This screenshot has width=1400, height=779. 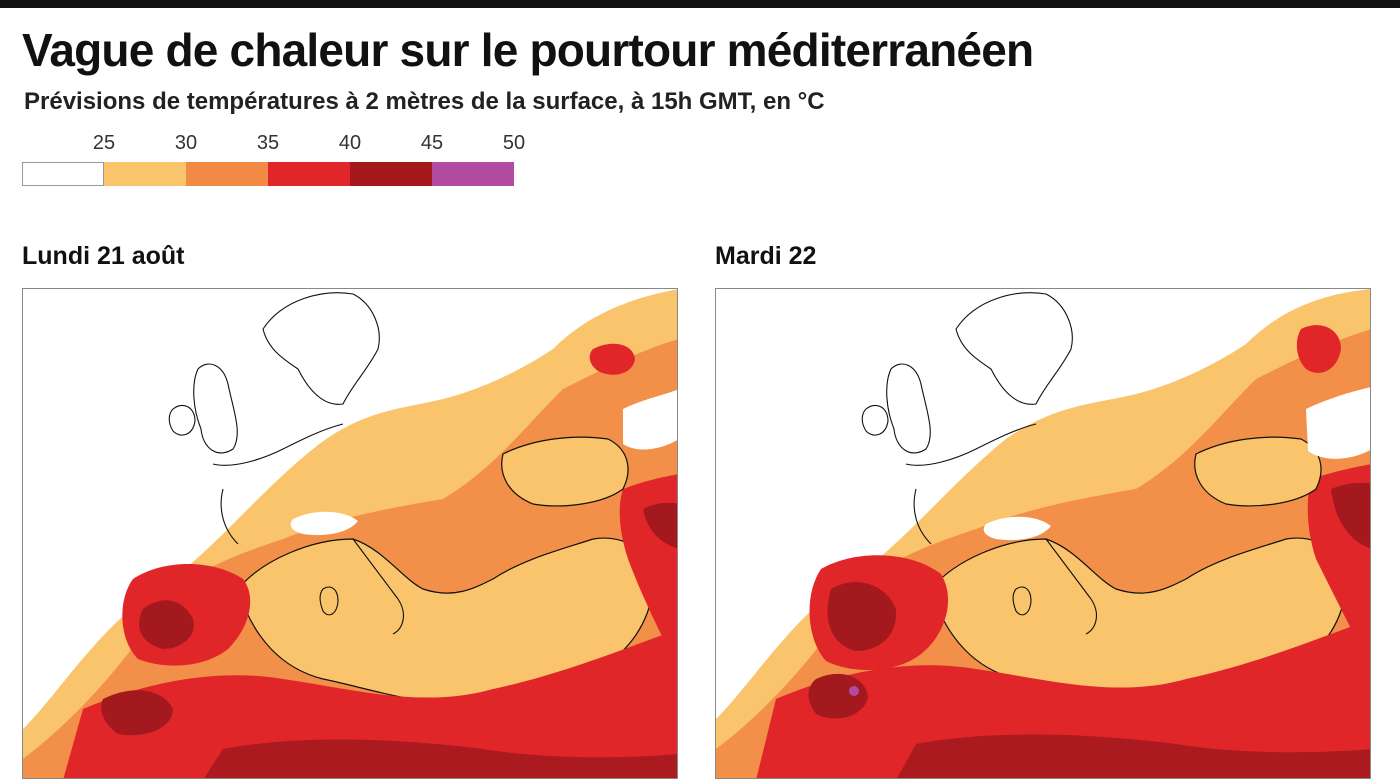 I want to click on map-label-monday: Lundi 21 août, so click(x=103, y=256).